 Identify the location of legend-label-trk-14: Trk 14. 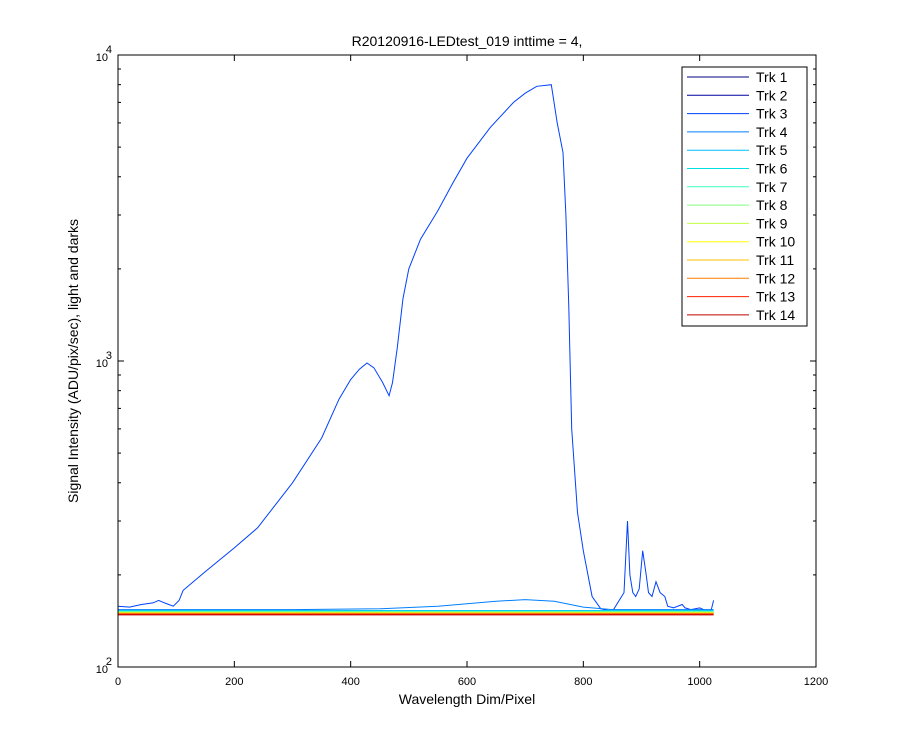
(775, 315).